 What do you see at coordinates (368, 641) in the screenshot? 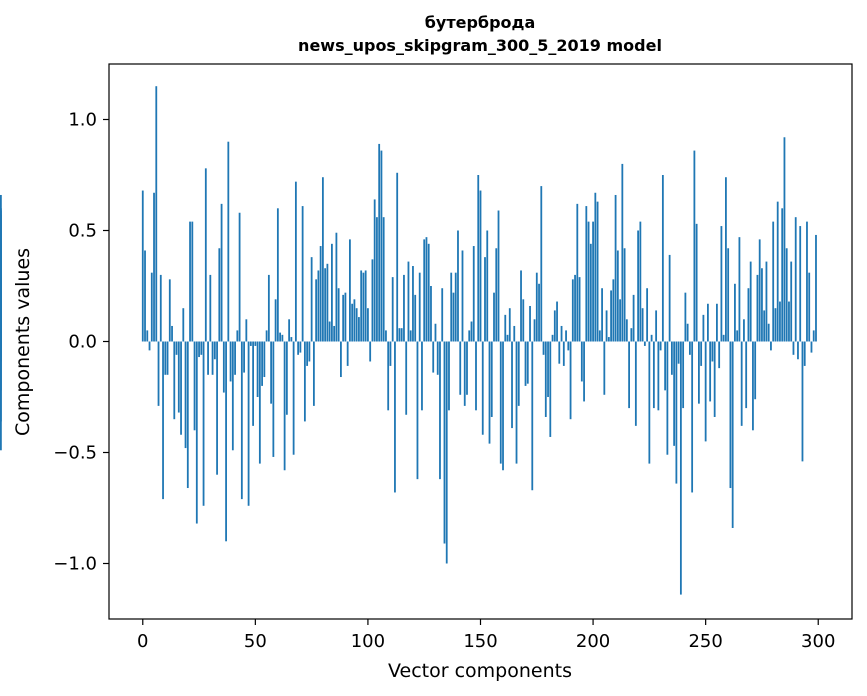
I see `x-tick-label: 100` at bounding box center [368, 641].